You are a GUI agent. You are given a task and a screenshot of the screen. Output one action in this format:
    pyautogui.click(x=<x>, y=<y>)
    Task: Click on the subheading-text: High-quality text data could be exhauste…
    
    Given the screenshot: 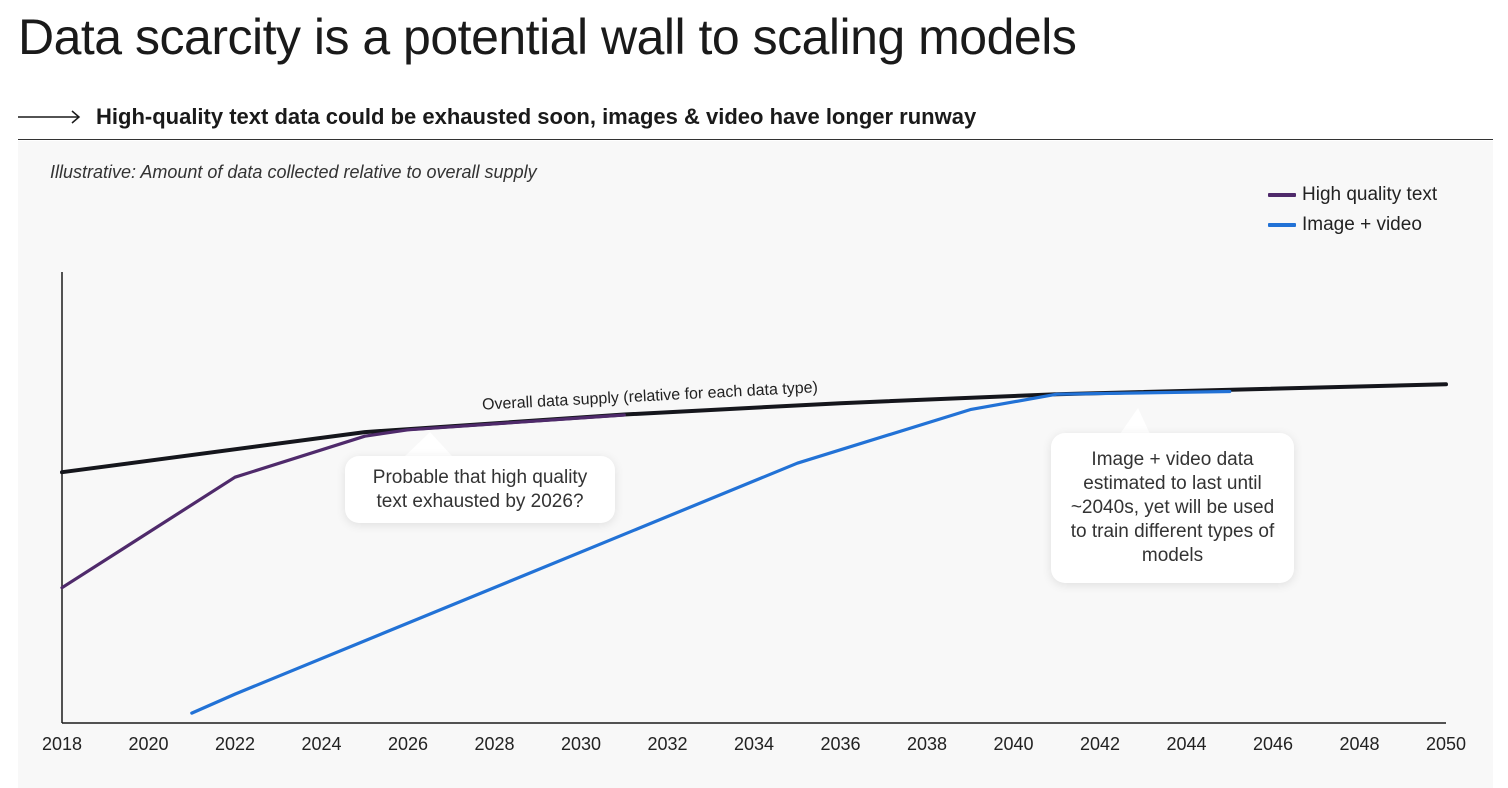 What is the action you would take?
    pyautogui.click(x=536, y=116)
    